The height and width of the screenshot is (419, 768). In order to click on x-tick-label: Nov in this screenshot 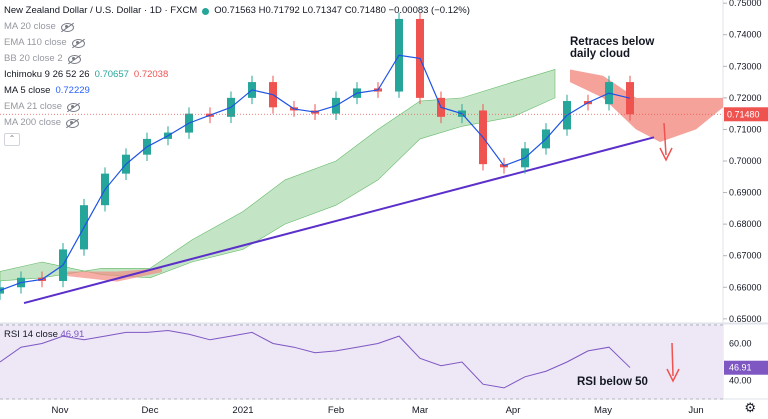, I will do `click(60, 410)`.